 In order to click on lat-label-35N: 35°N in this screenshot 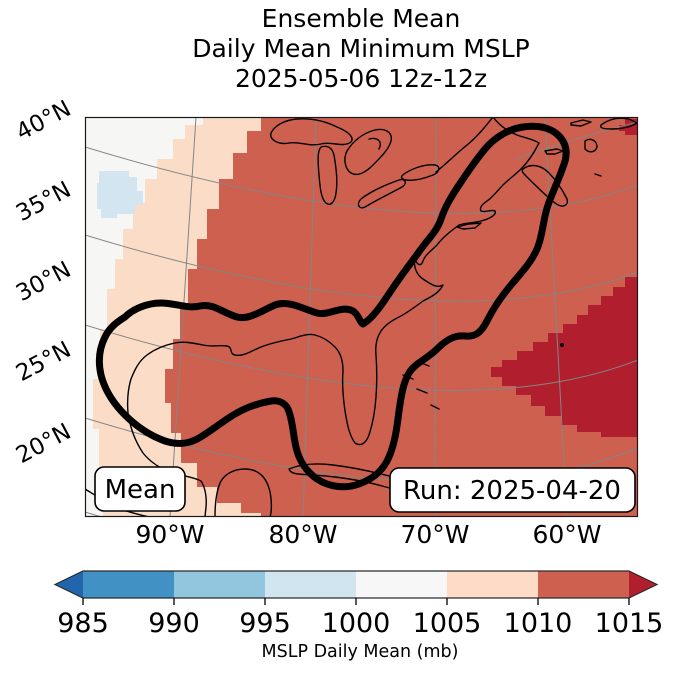, I will do `click(43, 202)`.